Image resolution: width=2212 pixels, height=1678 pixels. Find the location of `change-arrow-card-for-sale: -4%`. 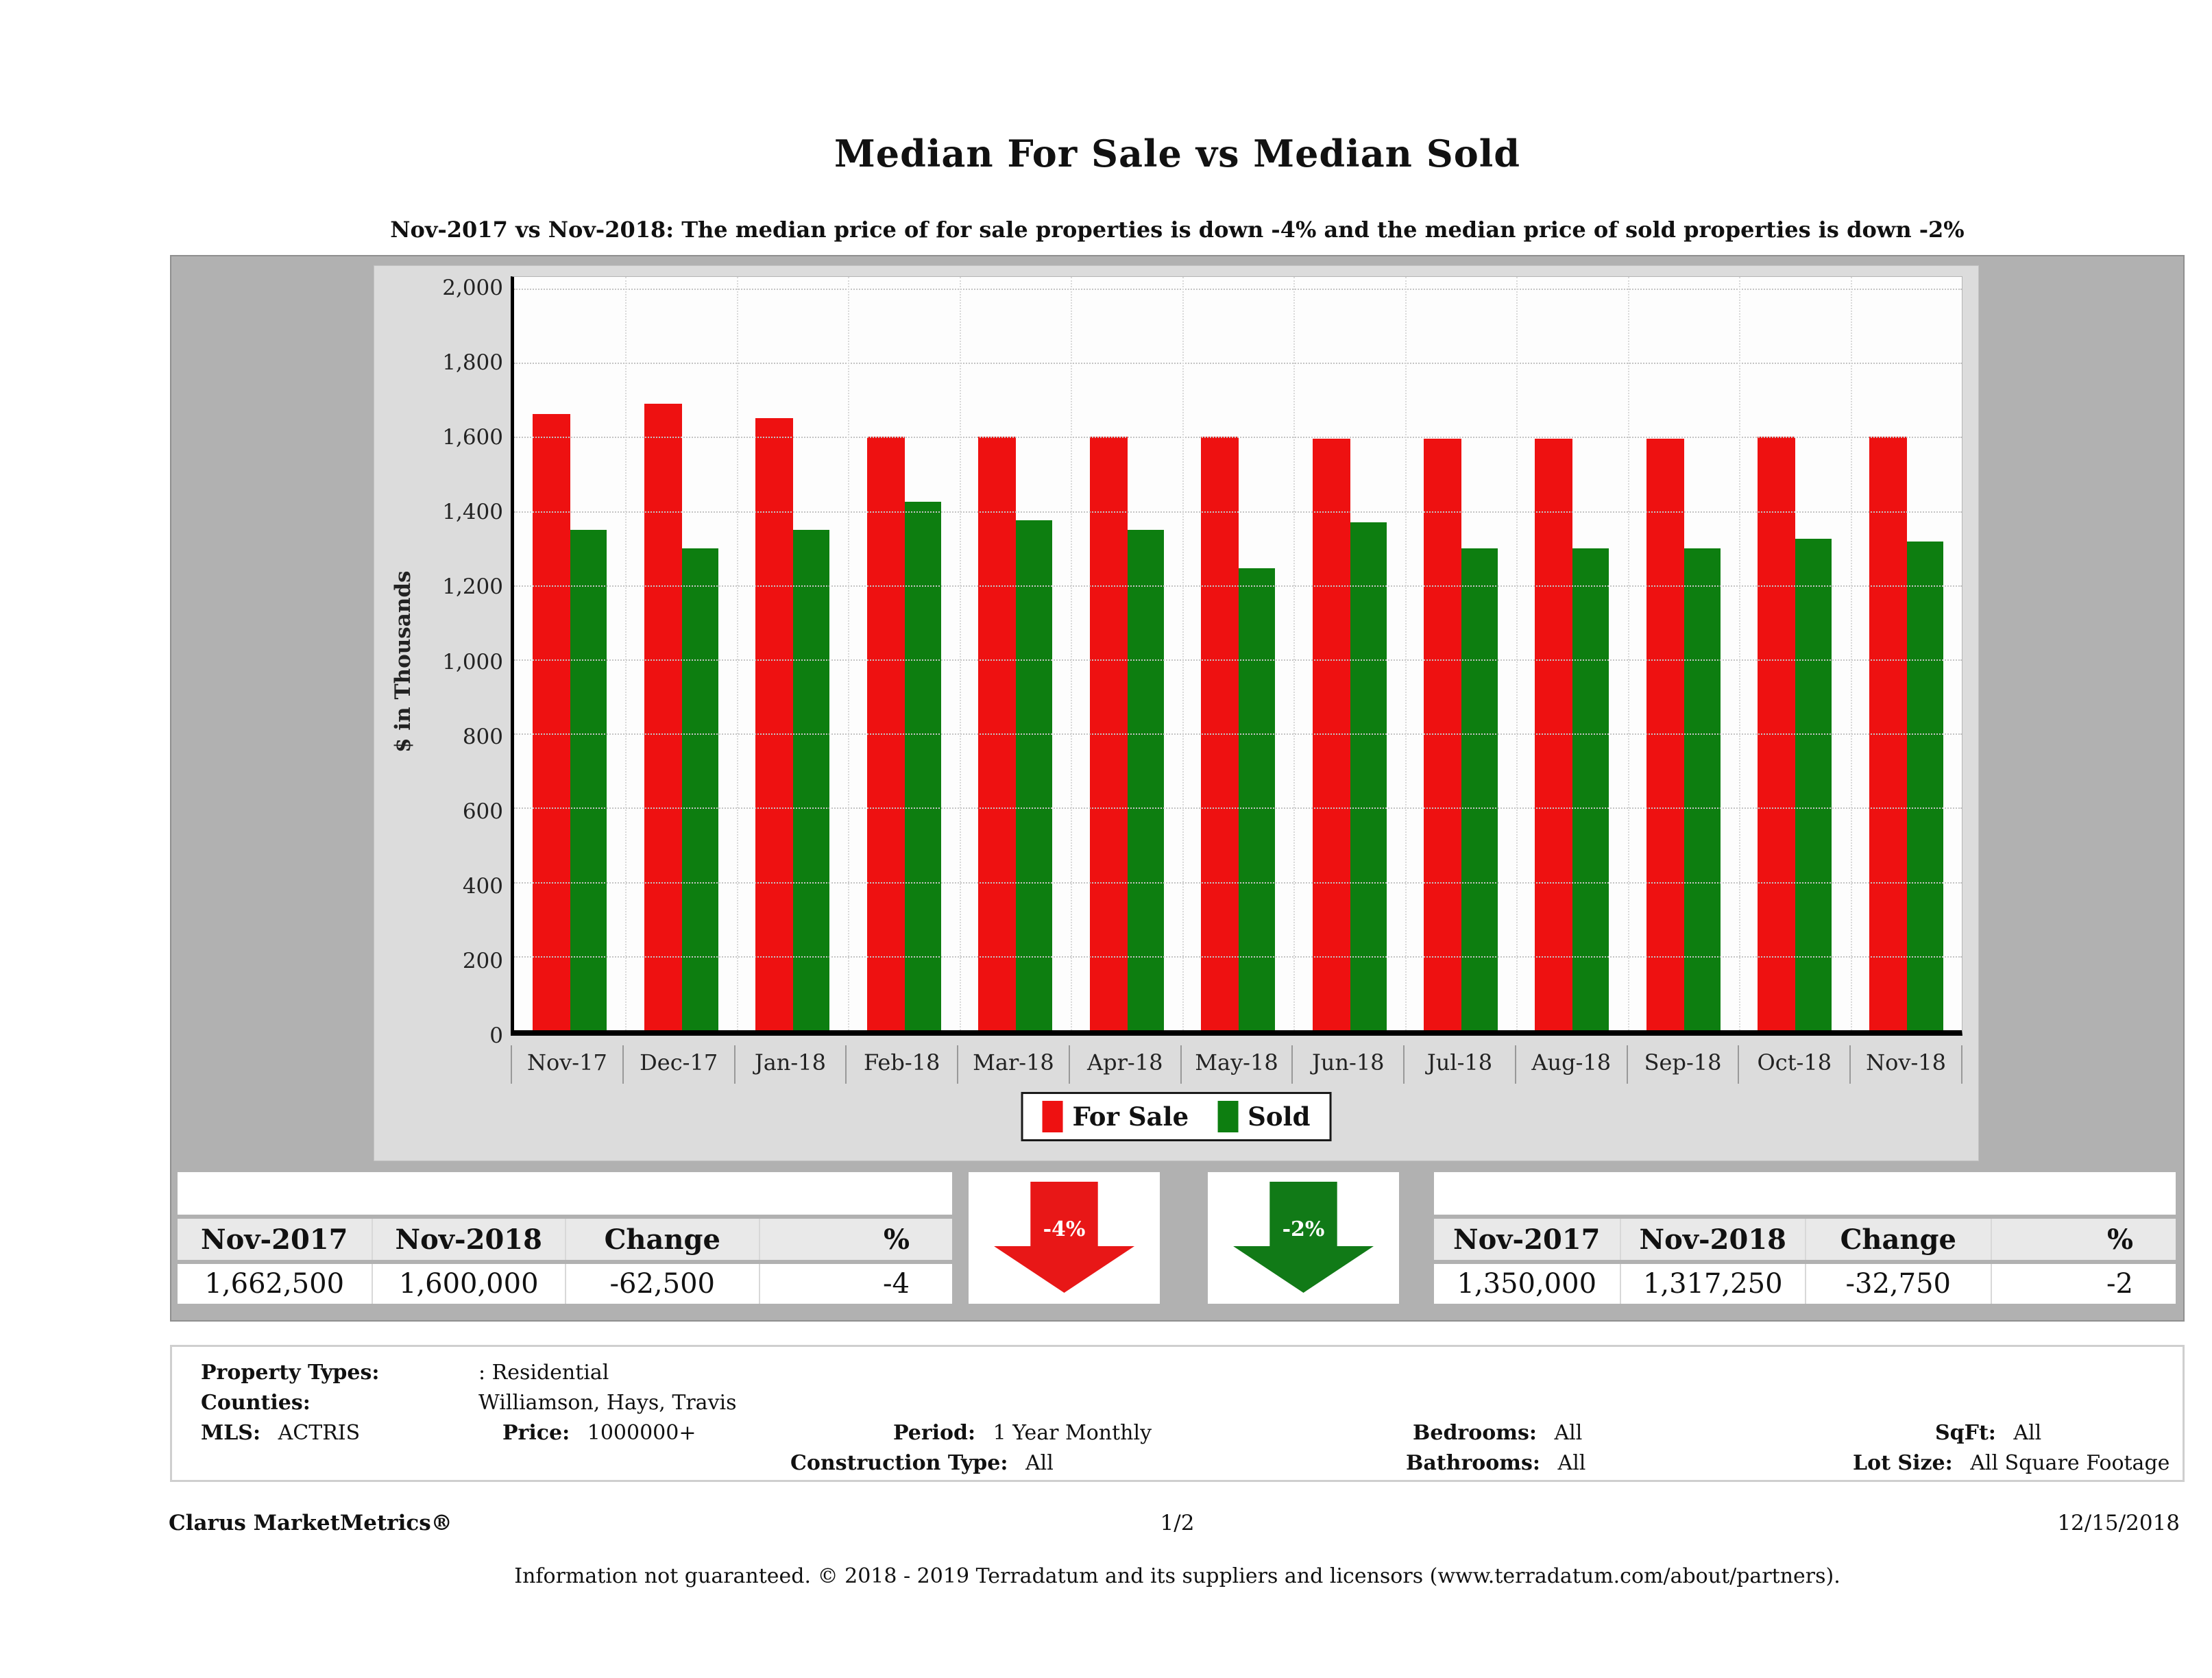

change-arrow-card-for-sale: -4% is located at coordinates (1064, 1238).